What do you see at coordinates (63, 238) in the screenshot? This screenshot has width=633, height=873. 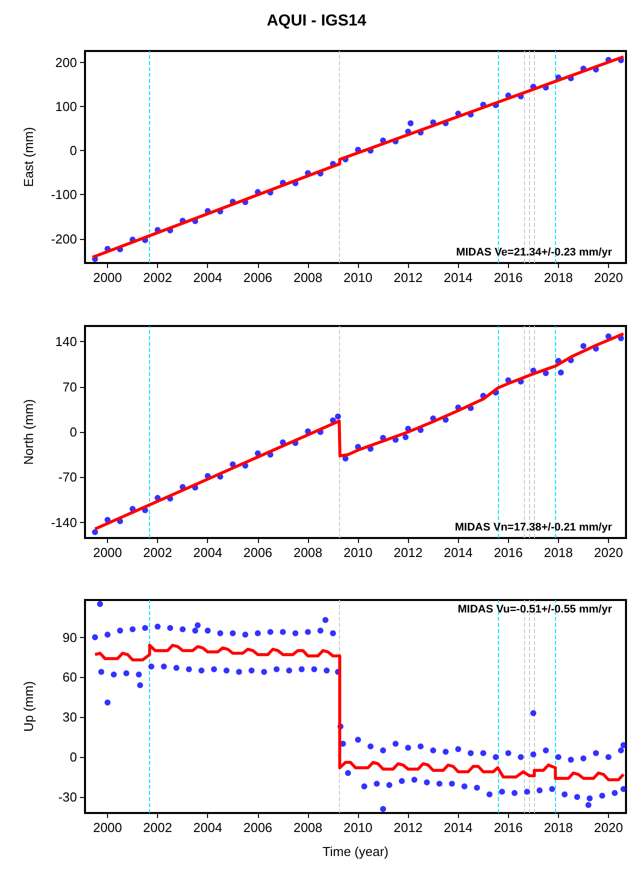 I see `y-tick-label: -200` at bounding box center [63, 238].